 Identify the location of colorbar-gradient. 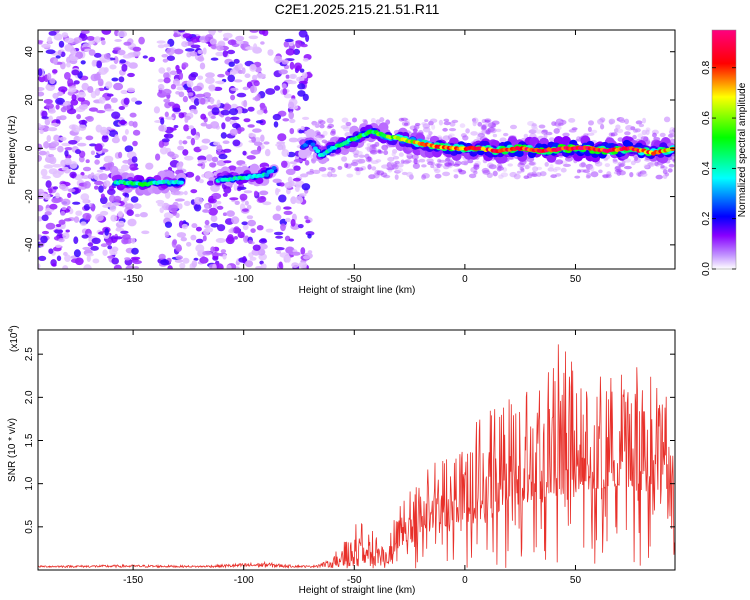
(724, 149).